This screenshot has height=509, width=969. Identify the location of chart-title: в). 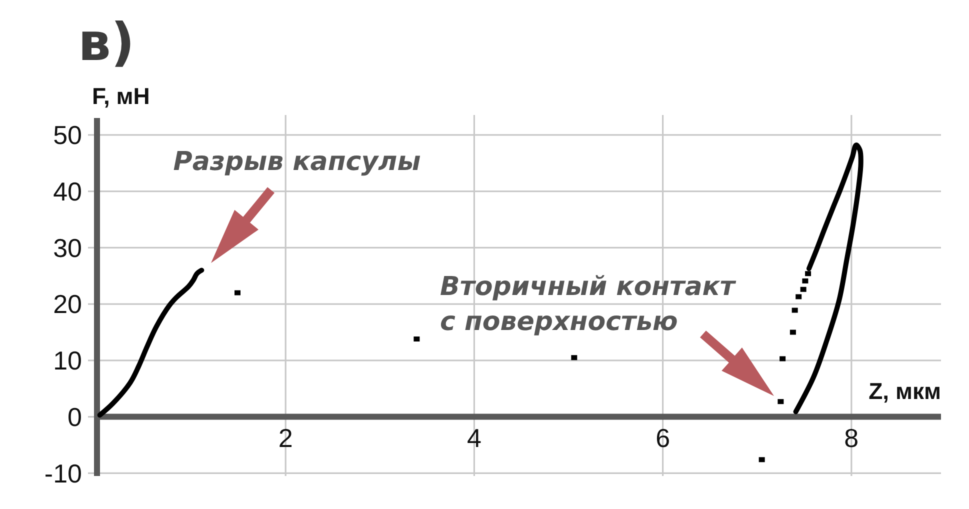
(106, 43).